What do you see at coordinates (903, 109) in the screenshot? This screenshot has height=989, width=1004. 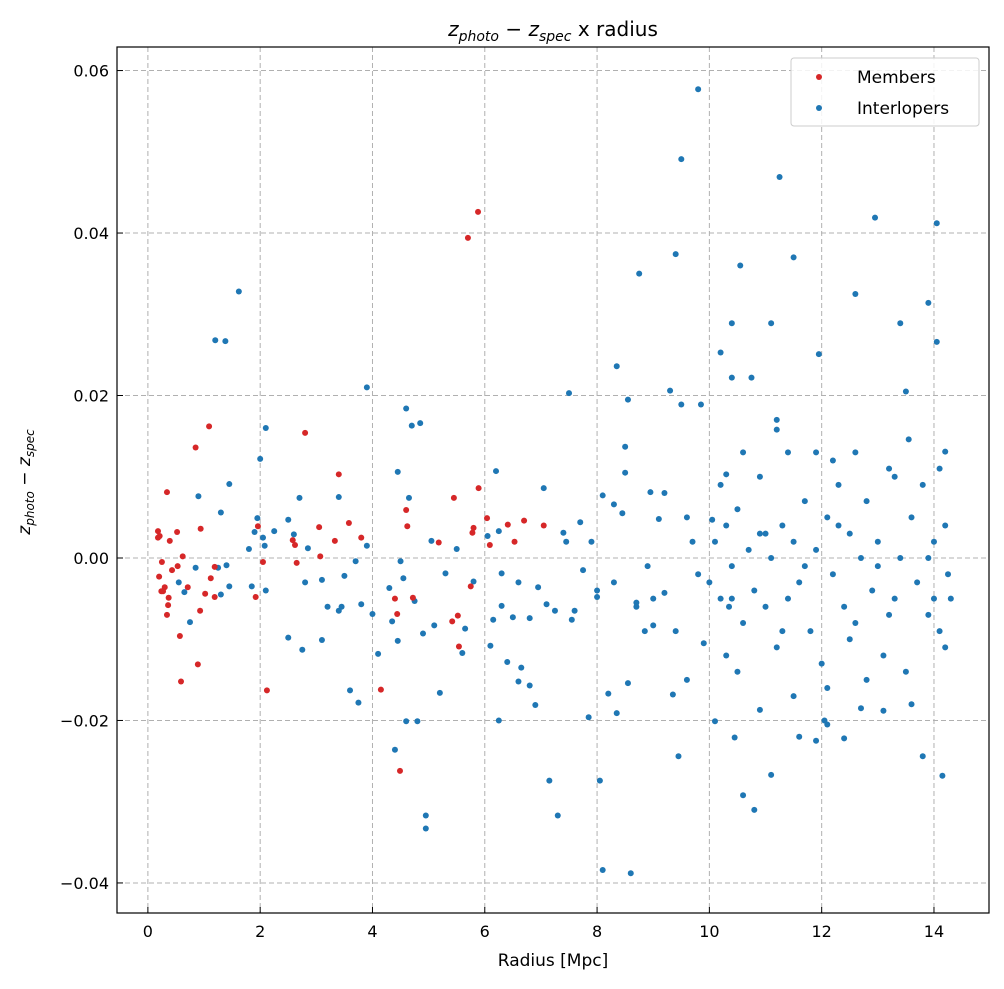 I see `legend-label-interlopers: Interlopers` at bounding box center [903, 109].